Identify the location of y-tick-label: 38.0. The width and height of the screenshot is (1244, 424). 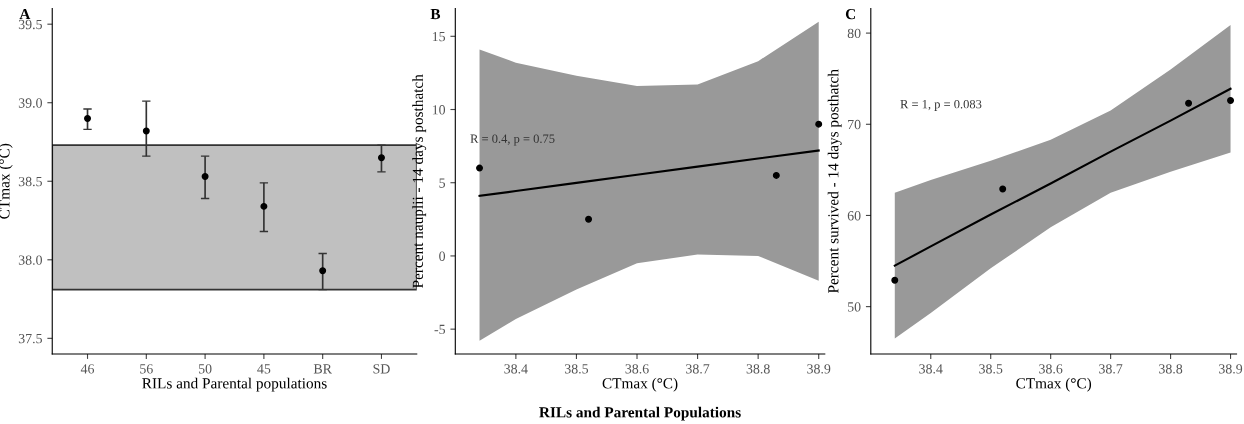
(30, 260).